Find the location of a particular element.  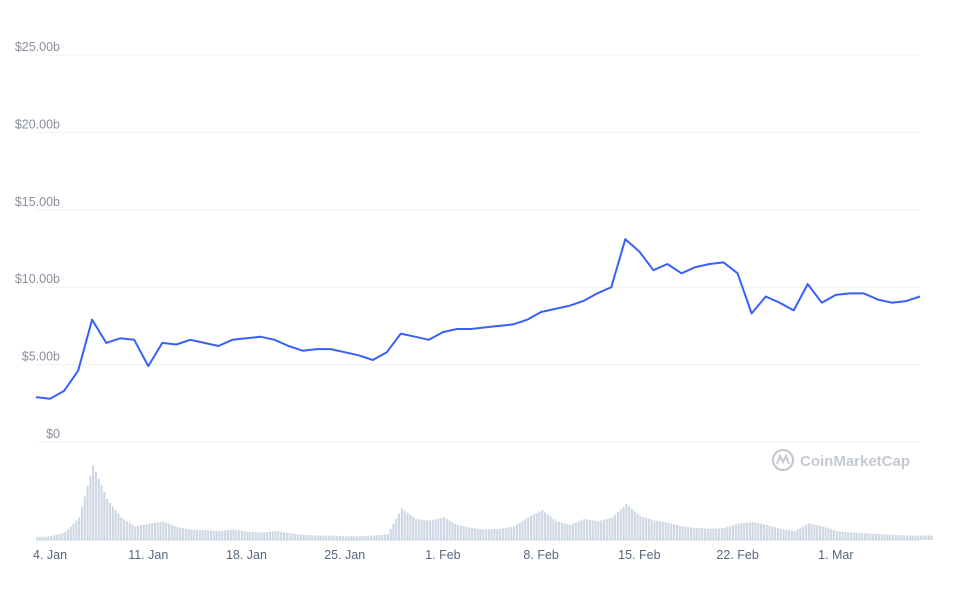

x-tick-label: 11. Jan is located at coordinates (148, 555).